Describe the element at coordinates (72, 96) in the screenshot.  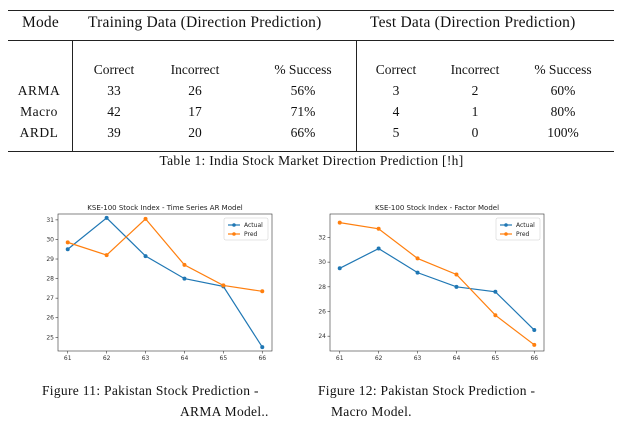
I see `table-divider-left` at that location.